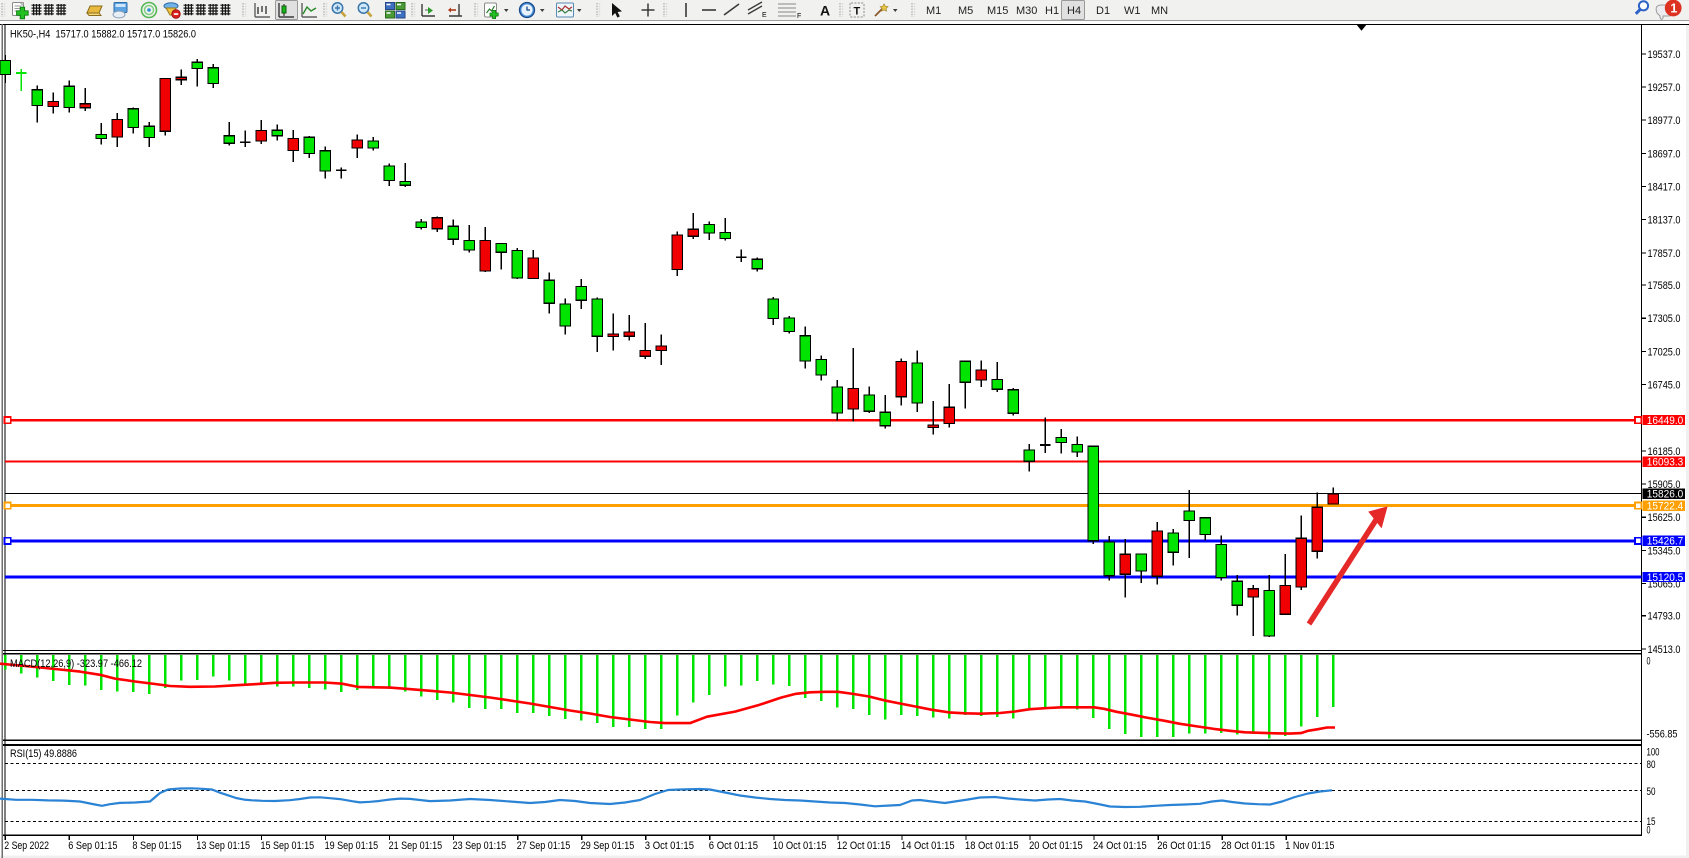 The width and height of the screenshot is (1689, 858). What do you see at coordinates (416, 846) in the screenshot?
I see `svg-text: 21 Sep 01:15` at bounding box center [416, 846].